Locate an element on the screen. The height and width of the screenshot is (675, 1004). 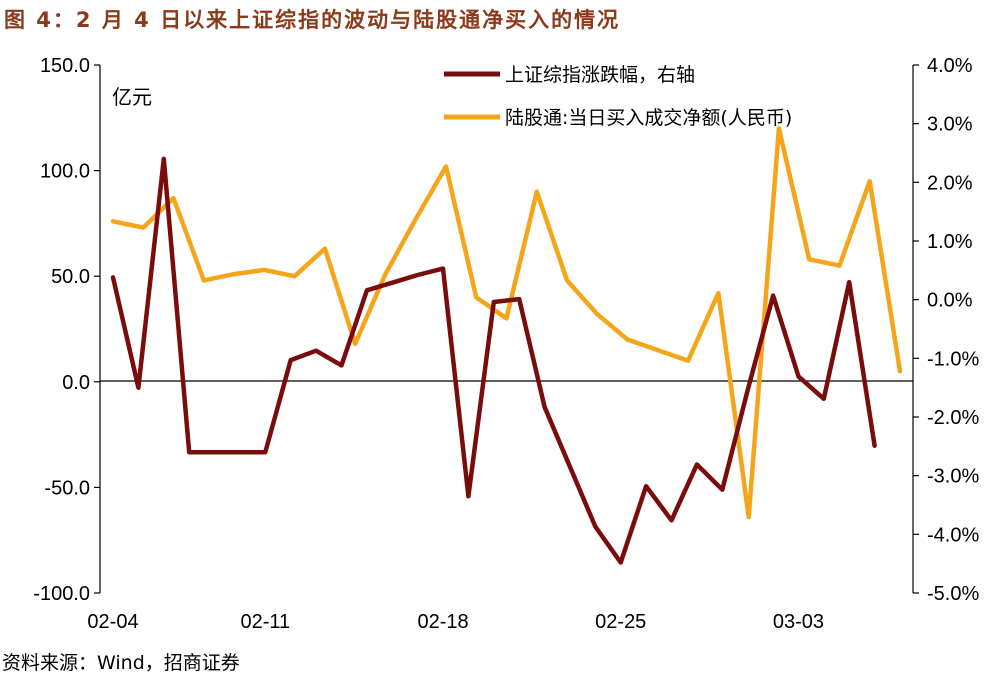
right-tick-label: -2.0% is located at coordinates (953, 418).